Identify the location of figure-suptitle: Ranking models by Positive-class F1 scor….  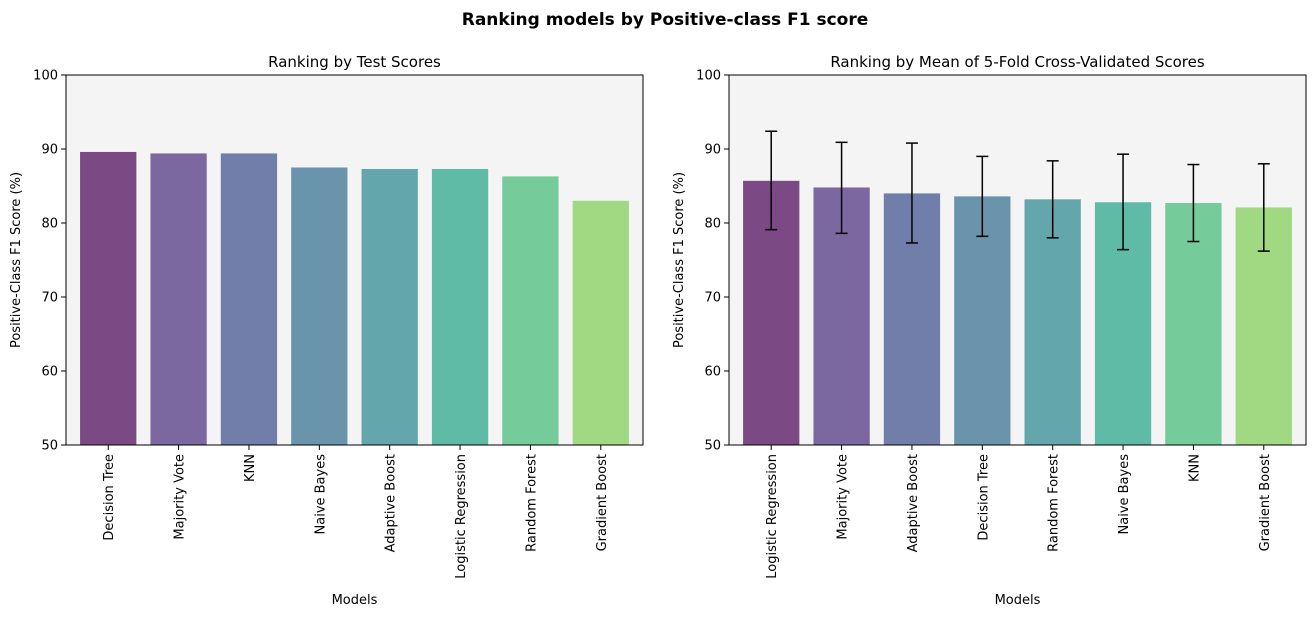
(665, 20).